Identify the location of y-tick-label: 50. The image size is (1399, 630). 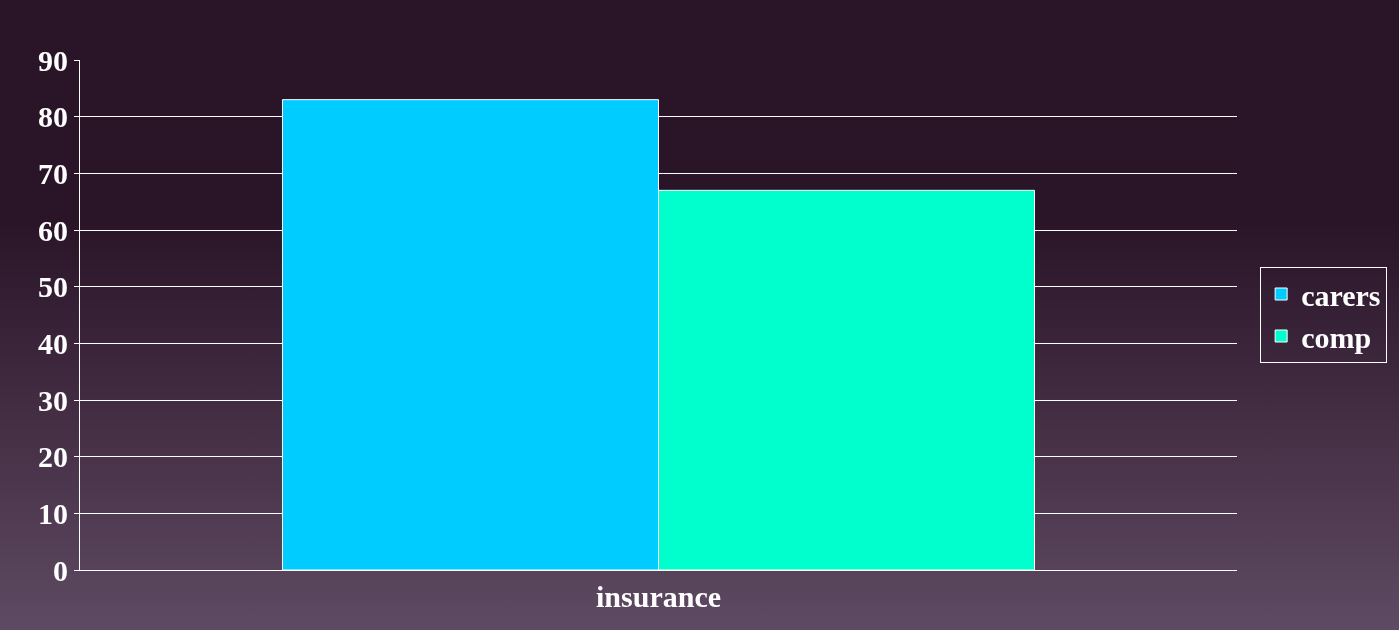
(53, 287).